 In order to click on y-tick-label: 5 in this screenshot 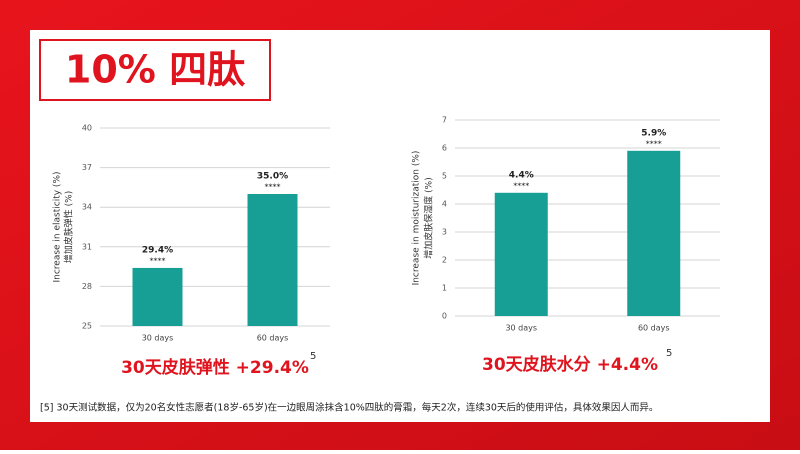, I will do `click(444, 176)`.